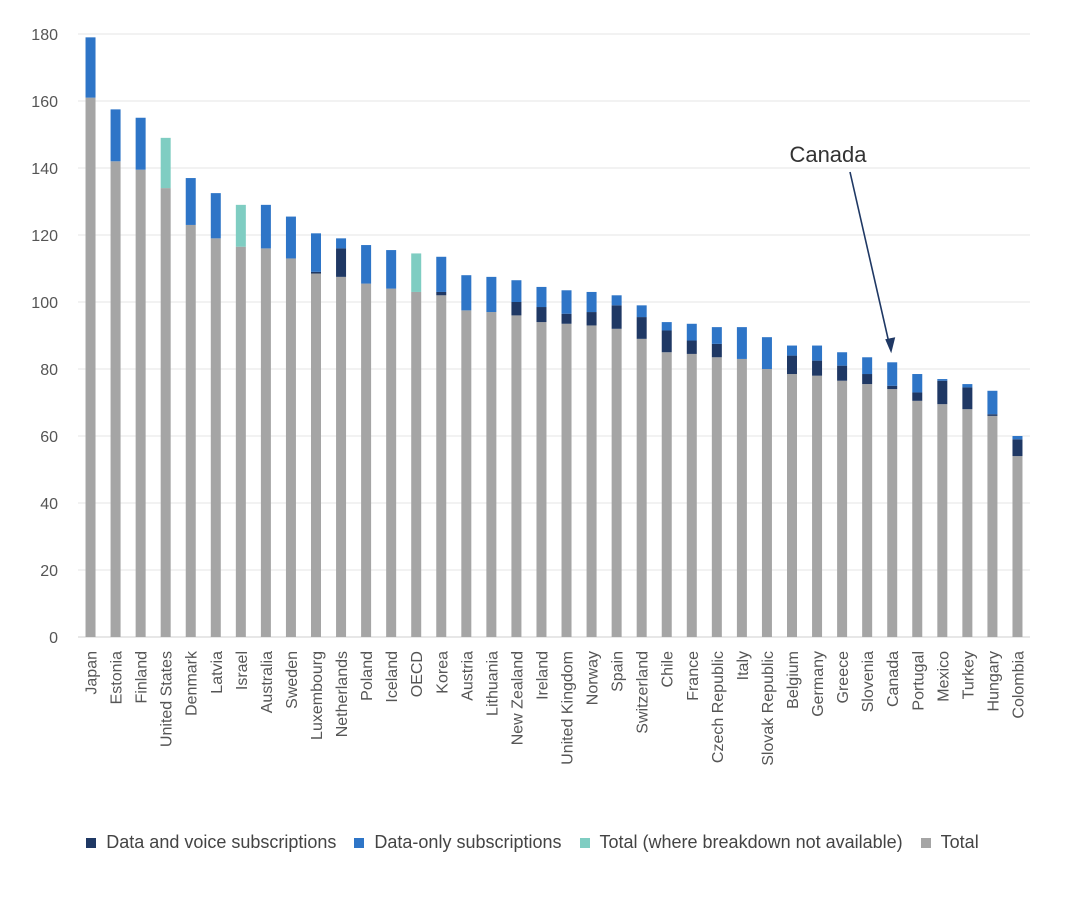 This screenshot has height=897, width=1065. Describe the element at coordinates (391, 269) in the screenshot. I see `bar-segment-iceland` at that location.